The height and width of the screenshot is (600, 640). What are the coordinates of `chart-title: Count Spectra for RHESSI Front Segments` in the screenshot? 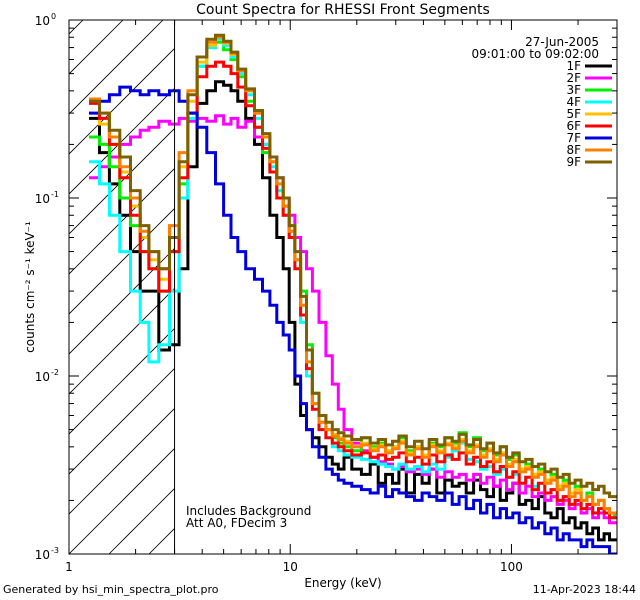 It's located at (343, 10).